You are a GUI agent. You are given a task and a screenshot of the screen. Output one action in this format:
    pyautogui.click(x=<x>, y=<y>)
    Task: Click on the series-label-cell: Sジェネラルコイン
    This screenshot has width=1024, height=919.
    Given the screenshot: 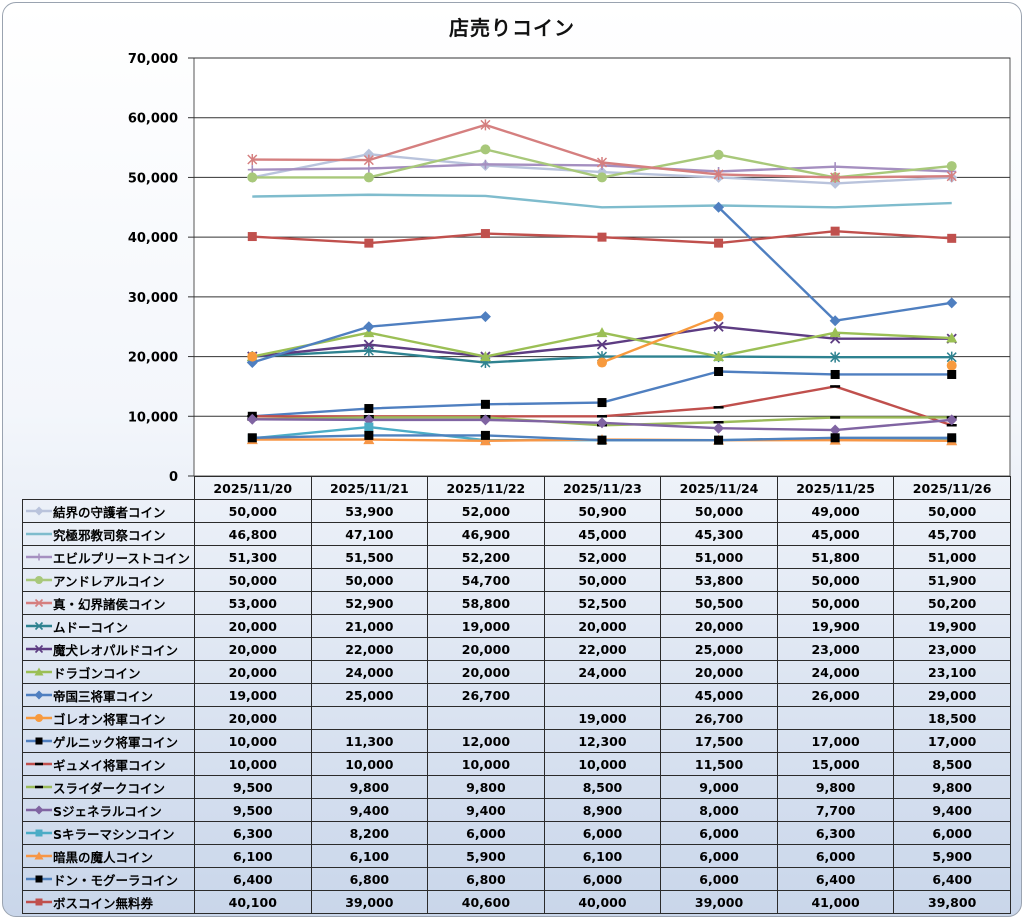 What is the action you would take?
    pyautogui.click(x=108, y=810)
    